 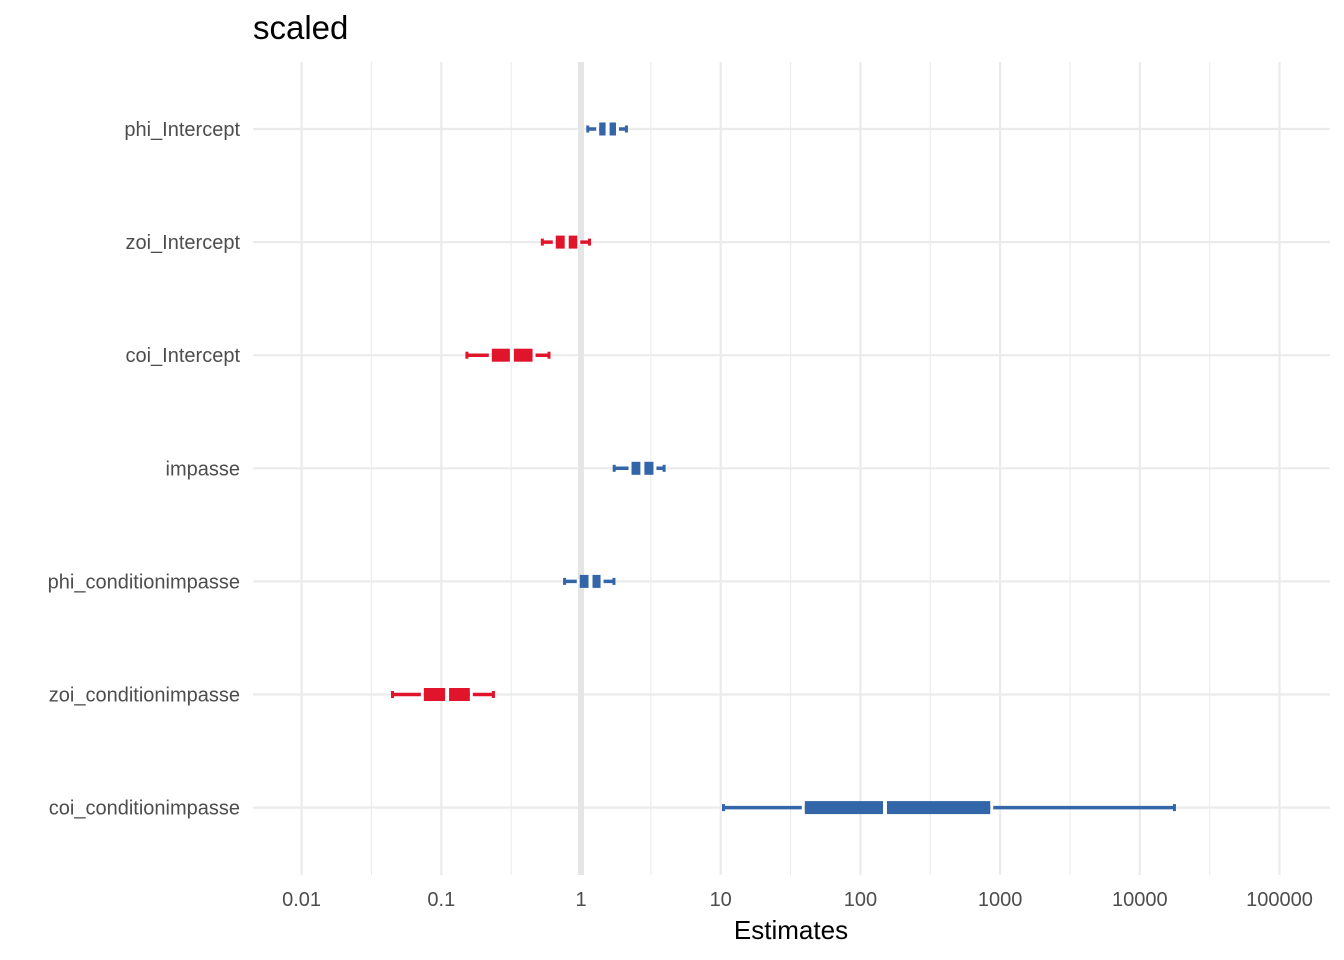 I want to click on inner-interval-box, so click(x=897, y=808).